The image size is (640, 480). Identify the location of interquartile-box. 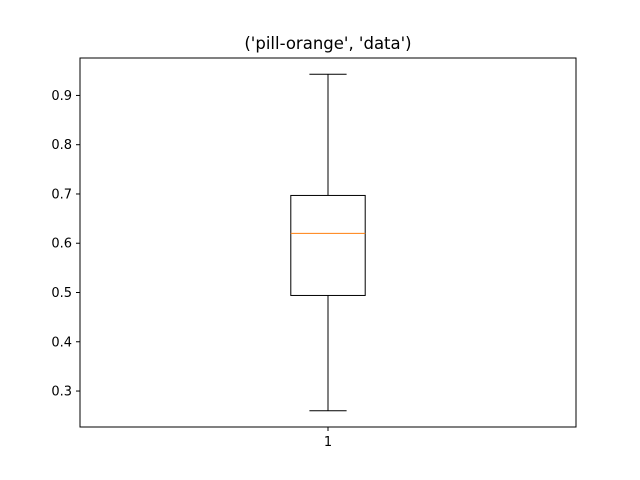
(328, 245).